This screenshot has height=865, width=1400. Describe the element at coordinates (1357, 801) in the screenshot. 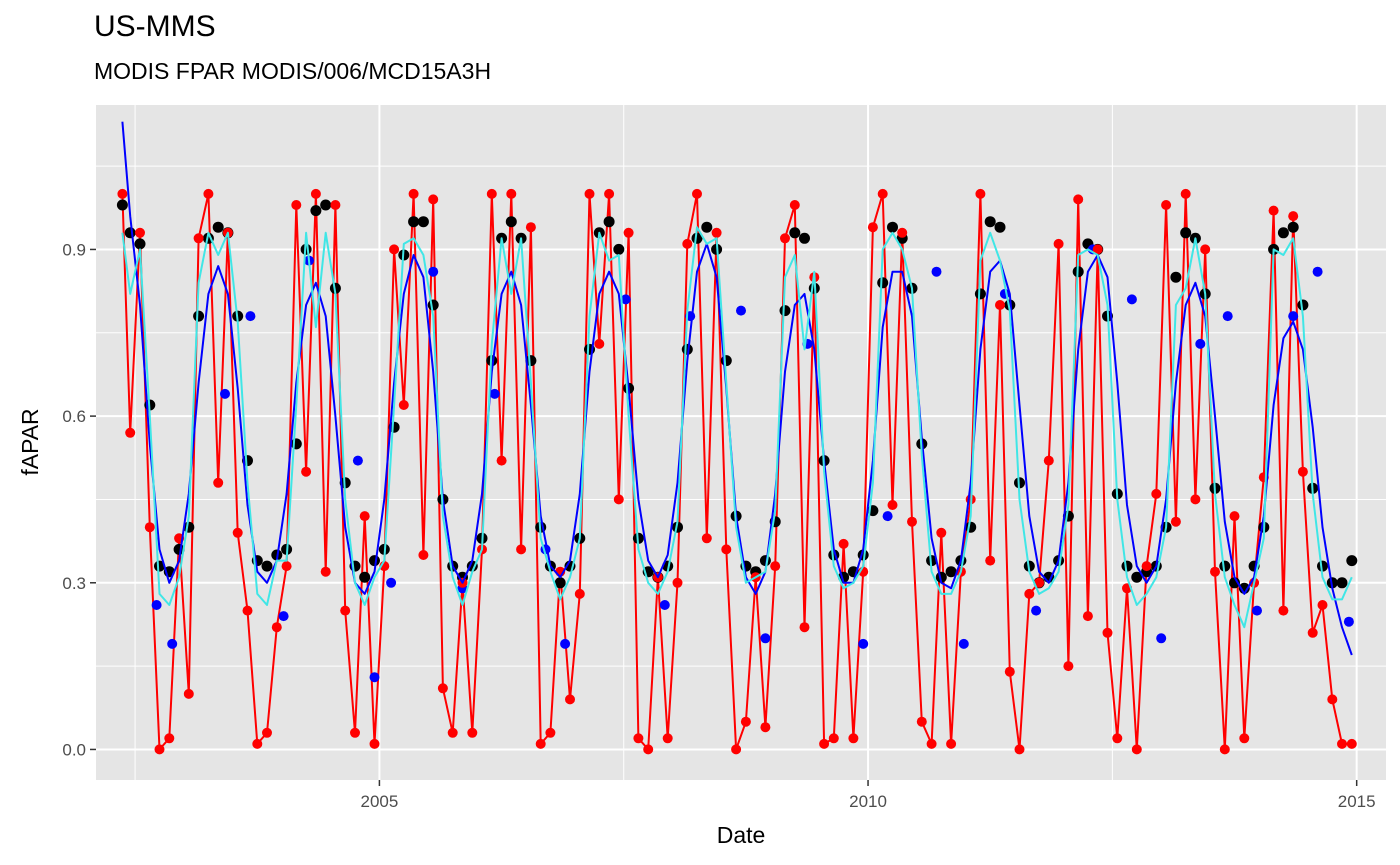

I see `x-tick-label-2: 2015` at that location.